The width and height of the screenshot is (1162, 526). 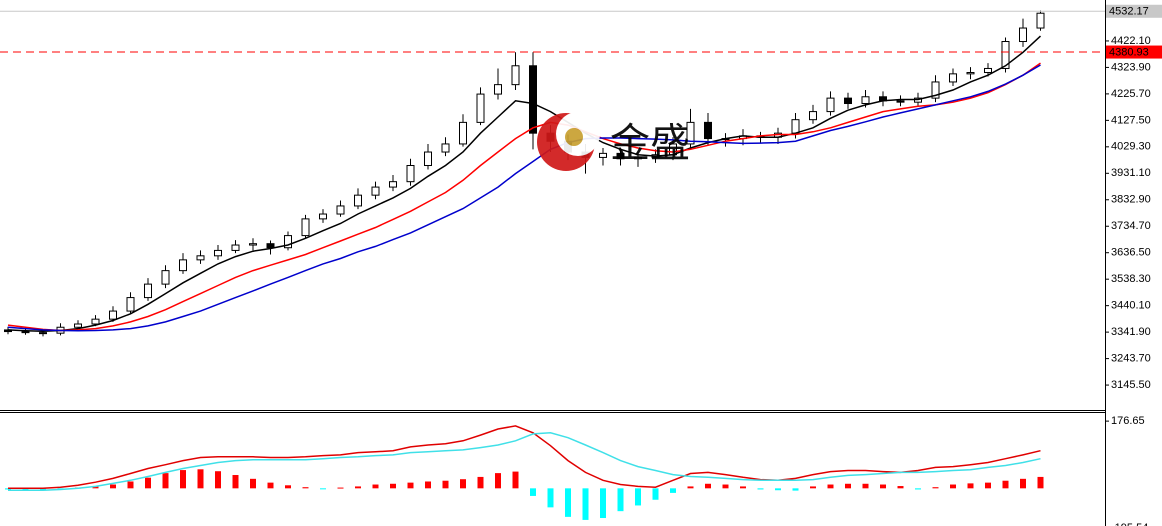 What do you see at coordinates (1131, 253) in the screenshot?
I see `y-tick-label: 3636.50` at bounding box center [1131, 253].